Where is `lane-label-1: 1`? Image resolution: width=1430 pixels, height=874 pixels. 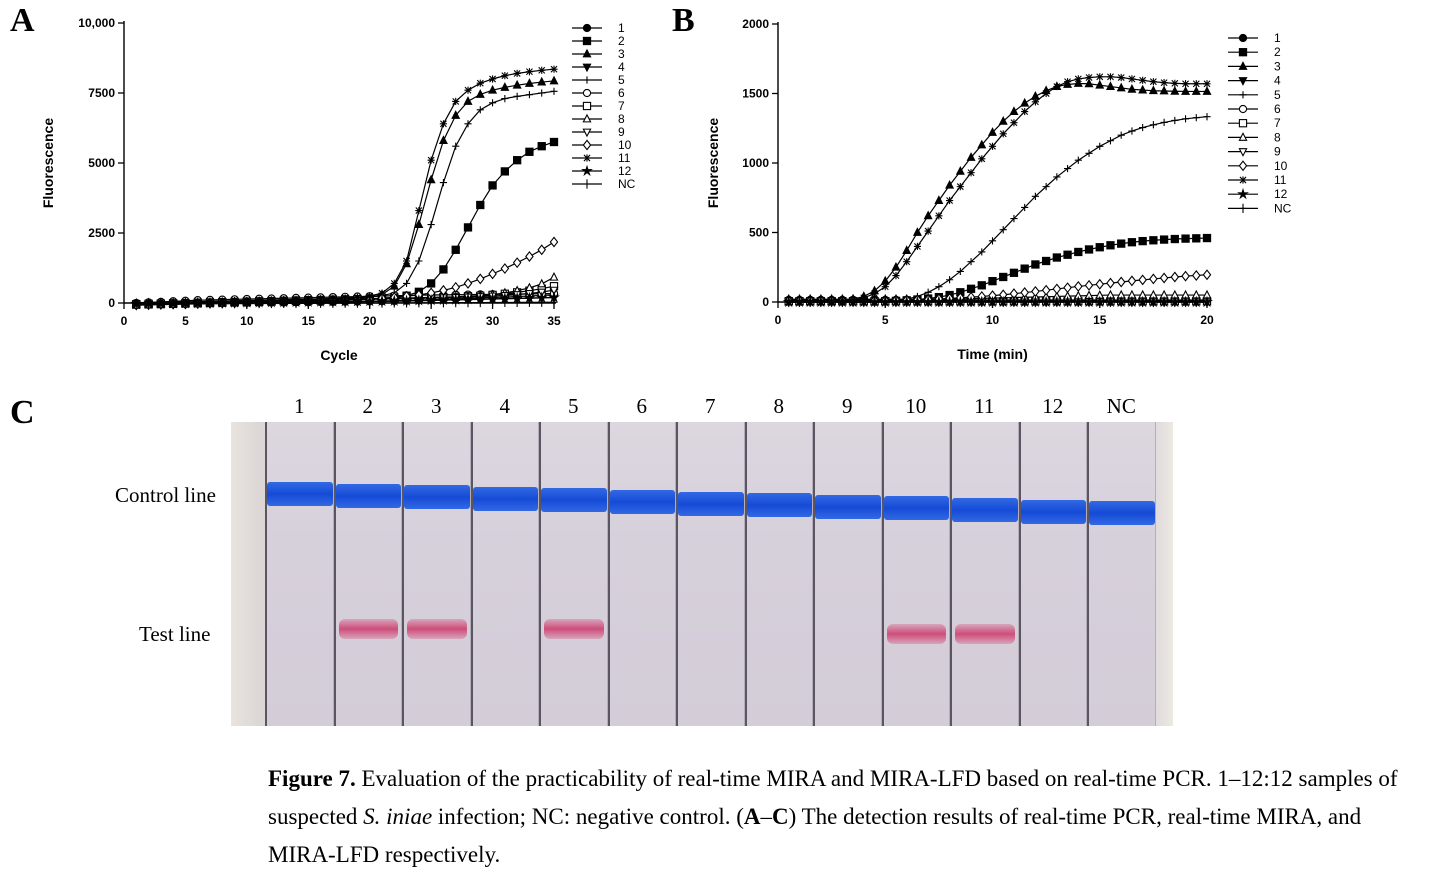
lane-label-1: 1 is located at coordinates (299, 406).